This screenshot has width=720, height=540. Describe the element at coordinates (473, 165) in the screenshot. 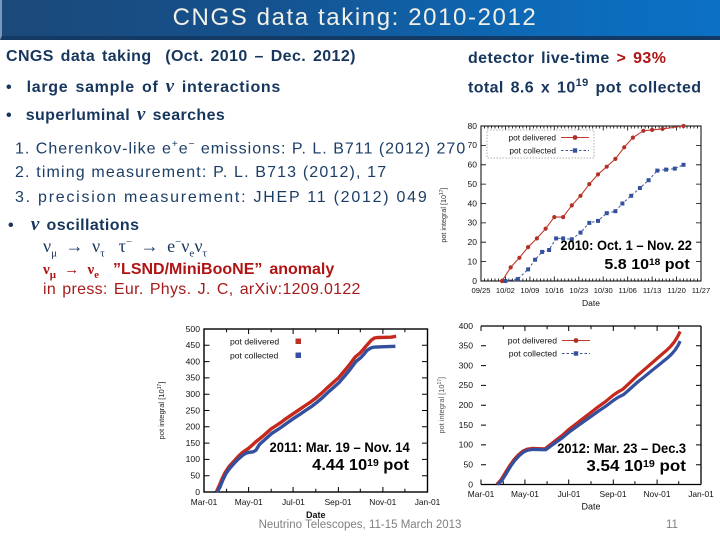

I see `svg-text: 60` at that location.